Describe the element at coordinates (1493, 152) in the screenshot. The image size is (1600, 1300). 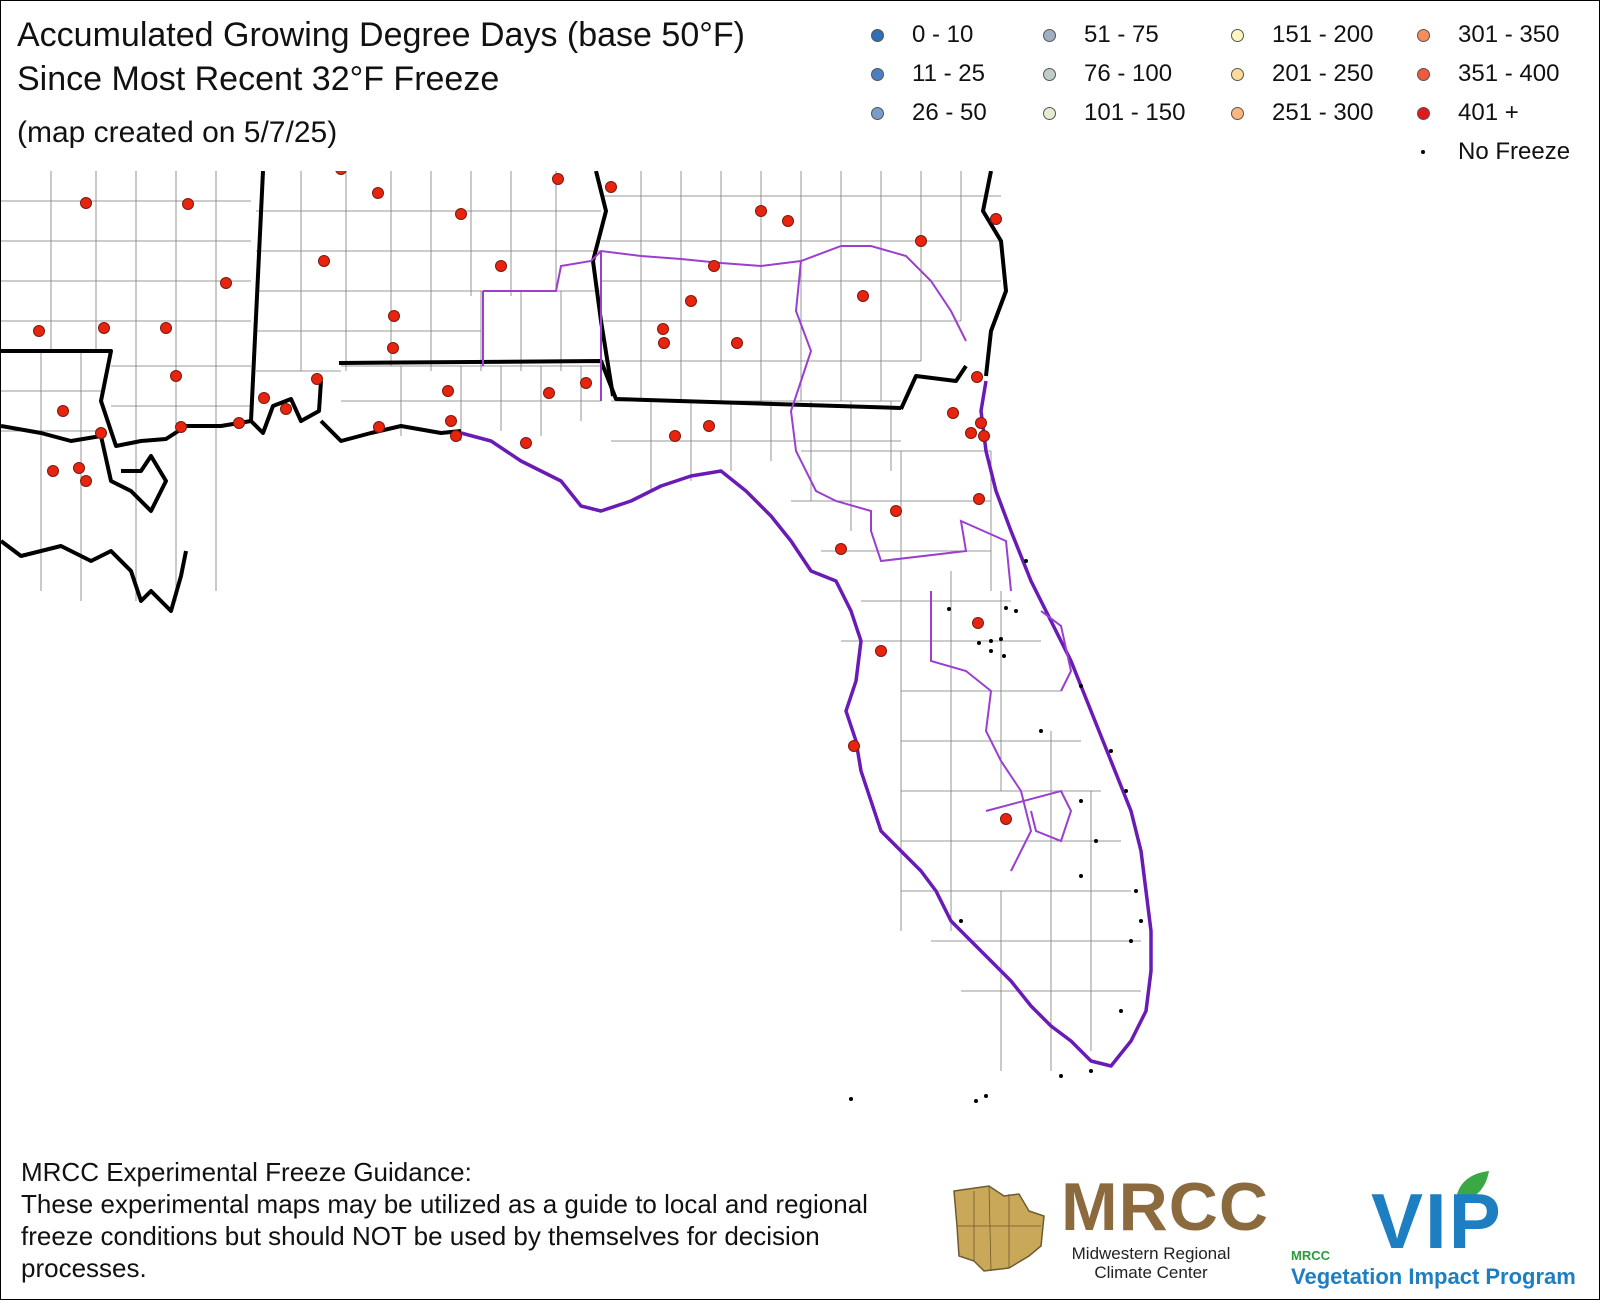
I see `legend-item: No Freeze` at that location.